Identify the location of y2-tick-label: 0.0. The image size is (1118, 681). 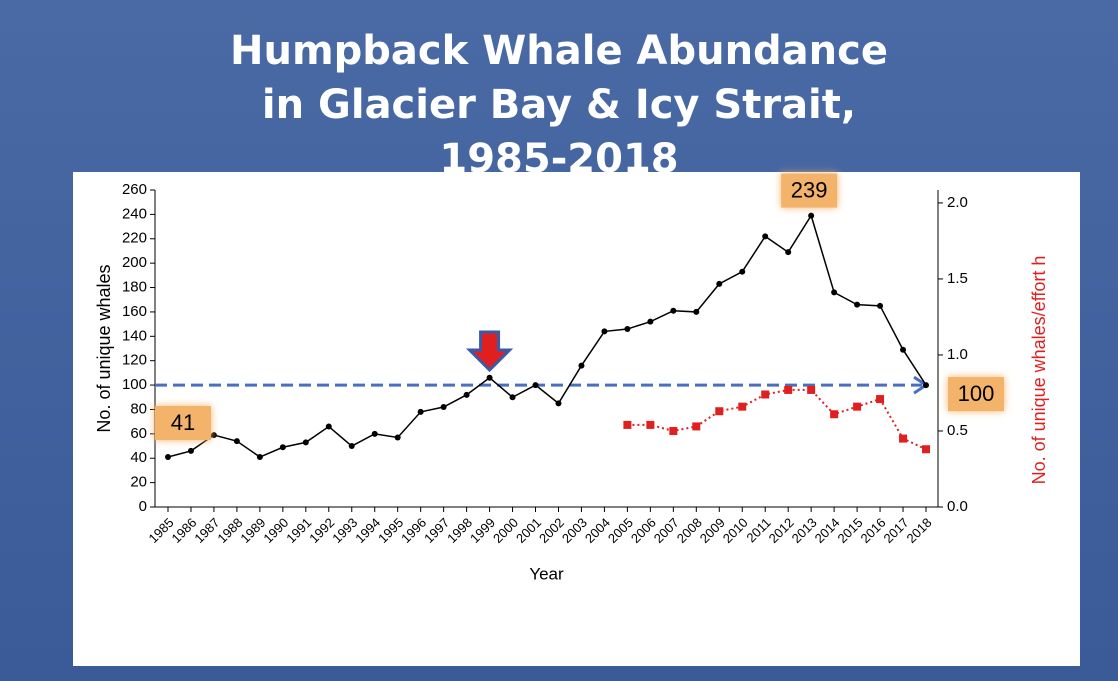
(957, 506).